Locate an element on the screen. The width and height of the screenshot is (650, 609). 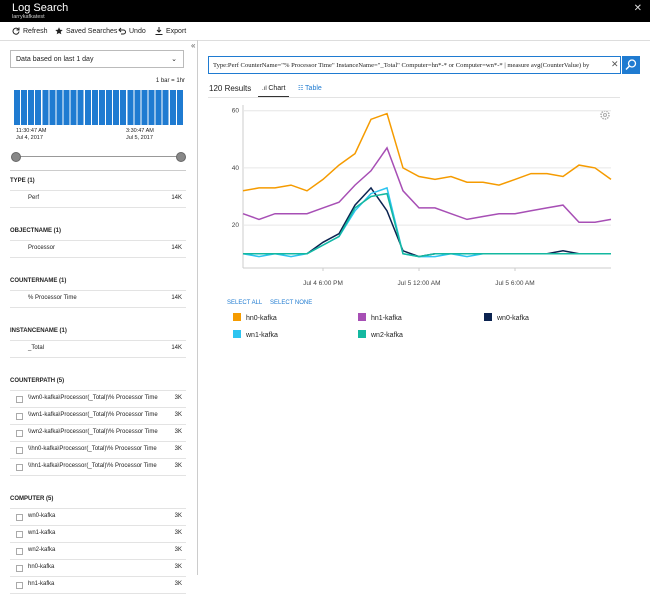
tab-divider is located at coordinates (414, 97).